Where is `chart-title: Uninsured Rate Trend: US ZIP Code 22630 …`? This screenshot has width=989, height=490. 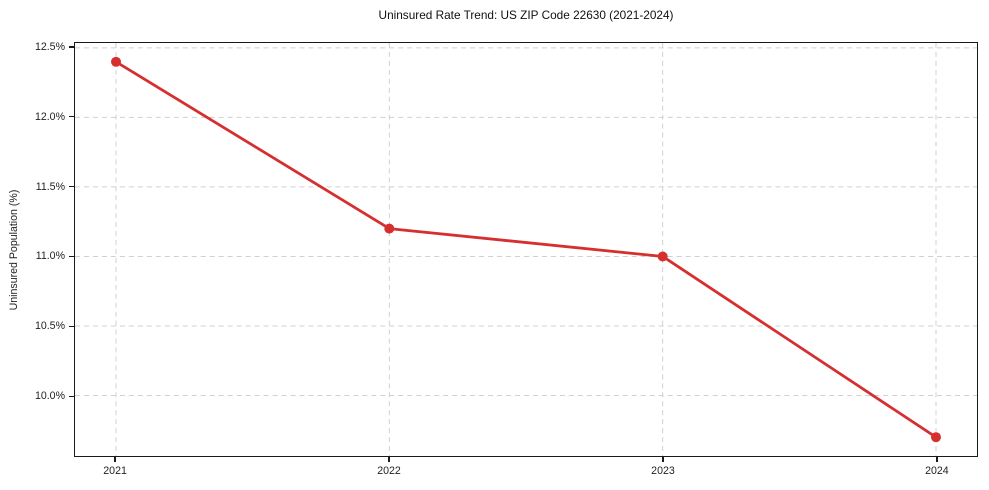 chart-title: Uninsured Rate Trend: US ZIP Code 22630 … is located at coordinates (526, 15).